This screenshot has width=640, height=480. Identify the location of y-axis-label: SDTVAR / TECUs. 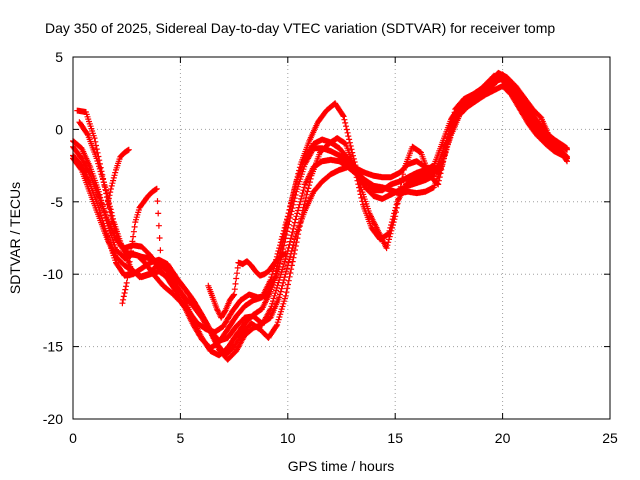
(15, 238).